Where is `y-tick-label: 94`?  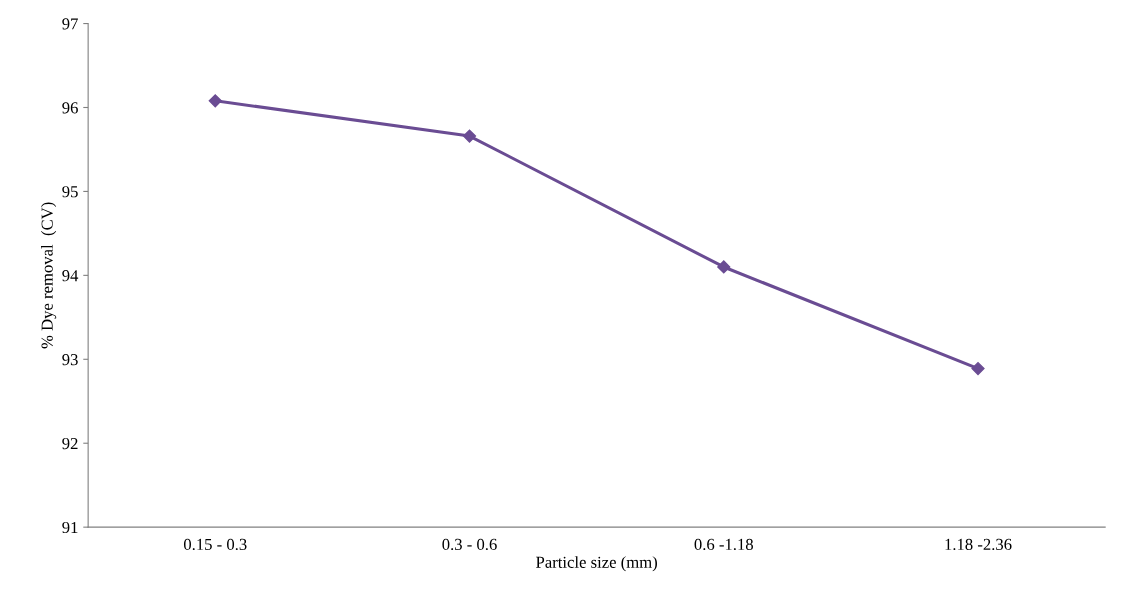
y-tick-label: 94 is located at coordinates (70, 276).